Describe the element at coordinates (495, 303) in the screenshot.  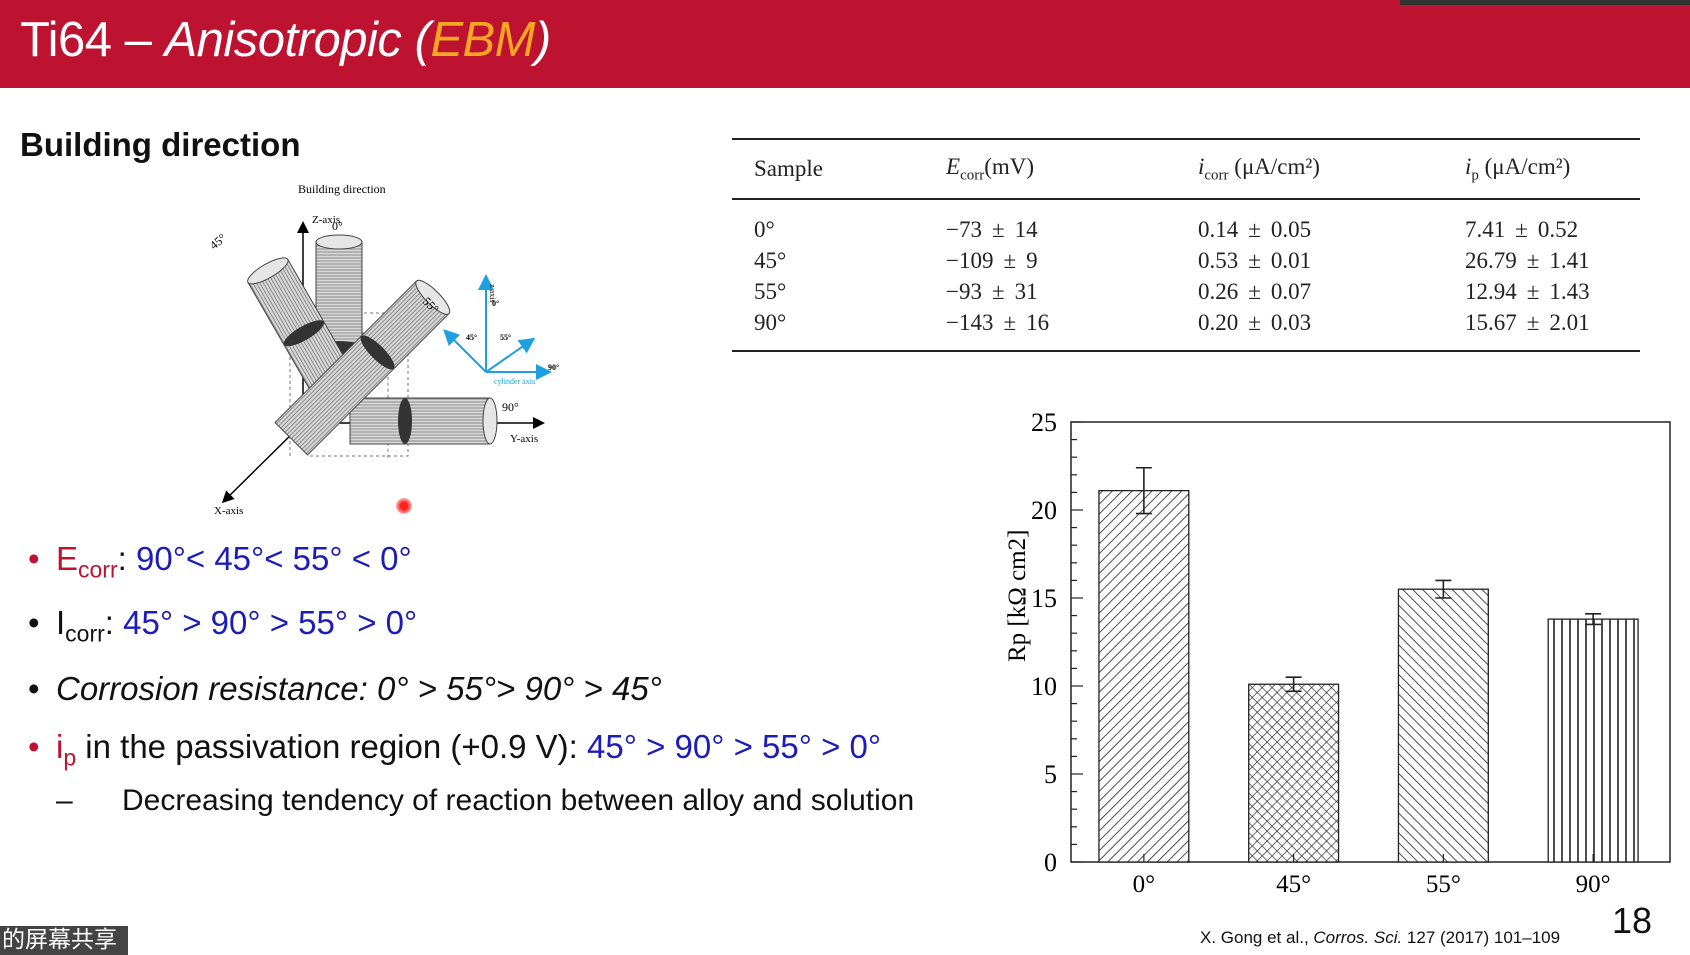
I see `inset-0-label: 0°` at that location.